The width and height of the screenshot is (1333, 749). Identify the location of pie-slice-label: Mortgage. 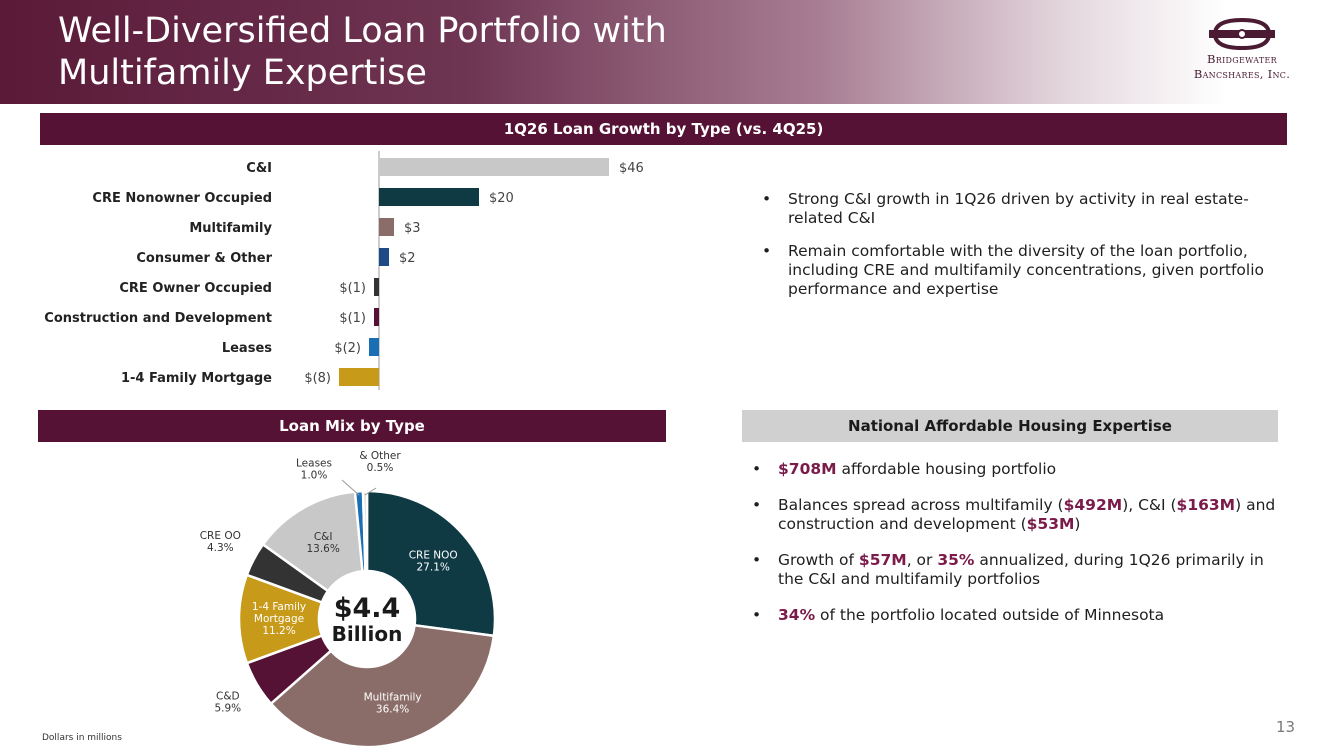
(279, 619).